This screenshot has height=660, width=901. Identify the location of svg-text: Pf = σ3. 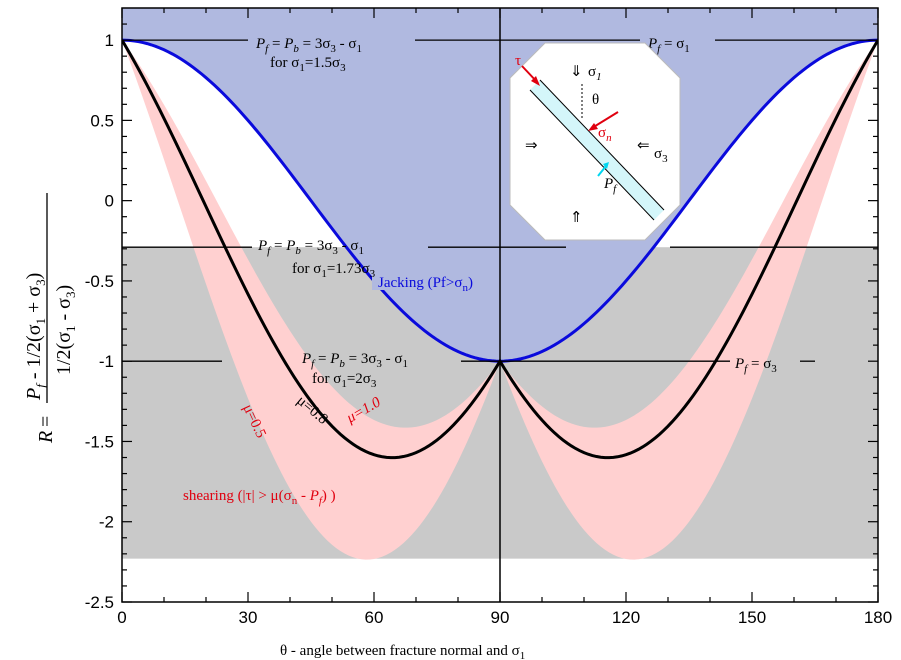
(755, 365).